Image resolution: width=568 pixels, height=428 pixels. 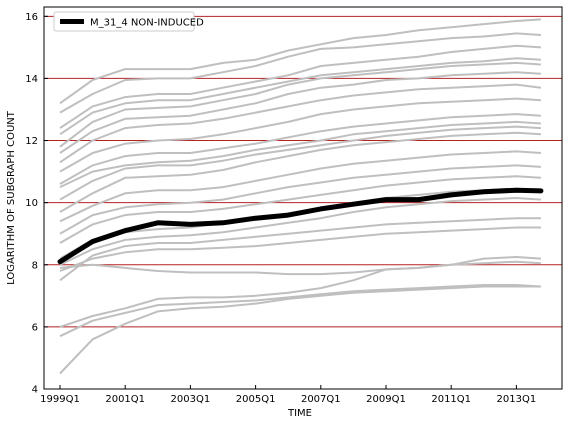 What do you see at coordinates (299, 413) in the screenshot?
I see `x-axis-label: TIME` at bounding box center [299, 413].